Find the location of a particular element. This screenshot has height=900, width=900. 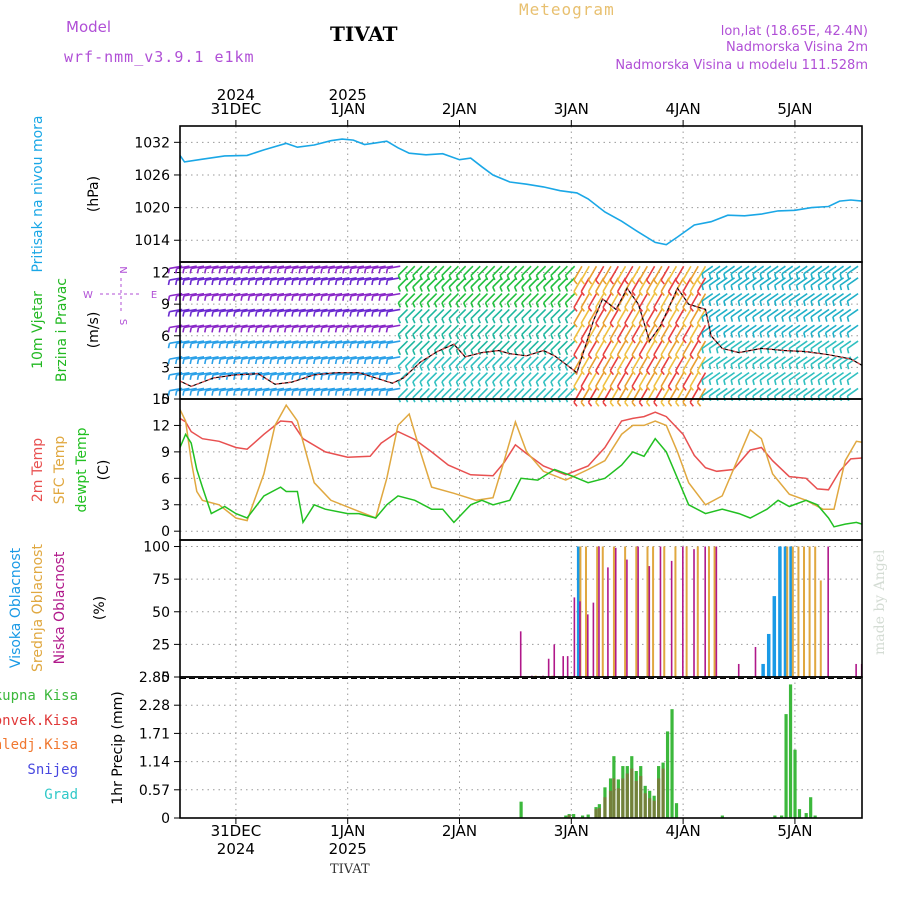

lonlat-label: lon,lat (18.65E, 42.4N) is located at coordinates (794, 31).